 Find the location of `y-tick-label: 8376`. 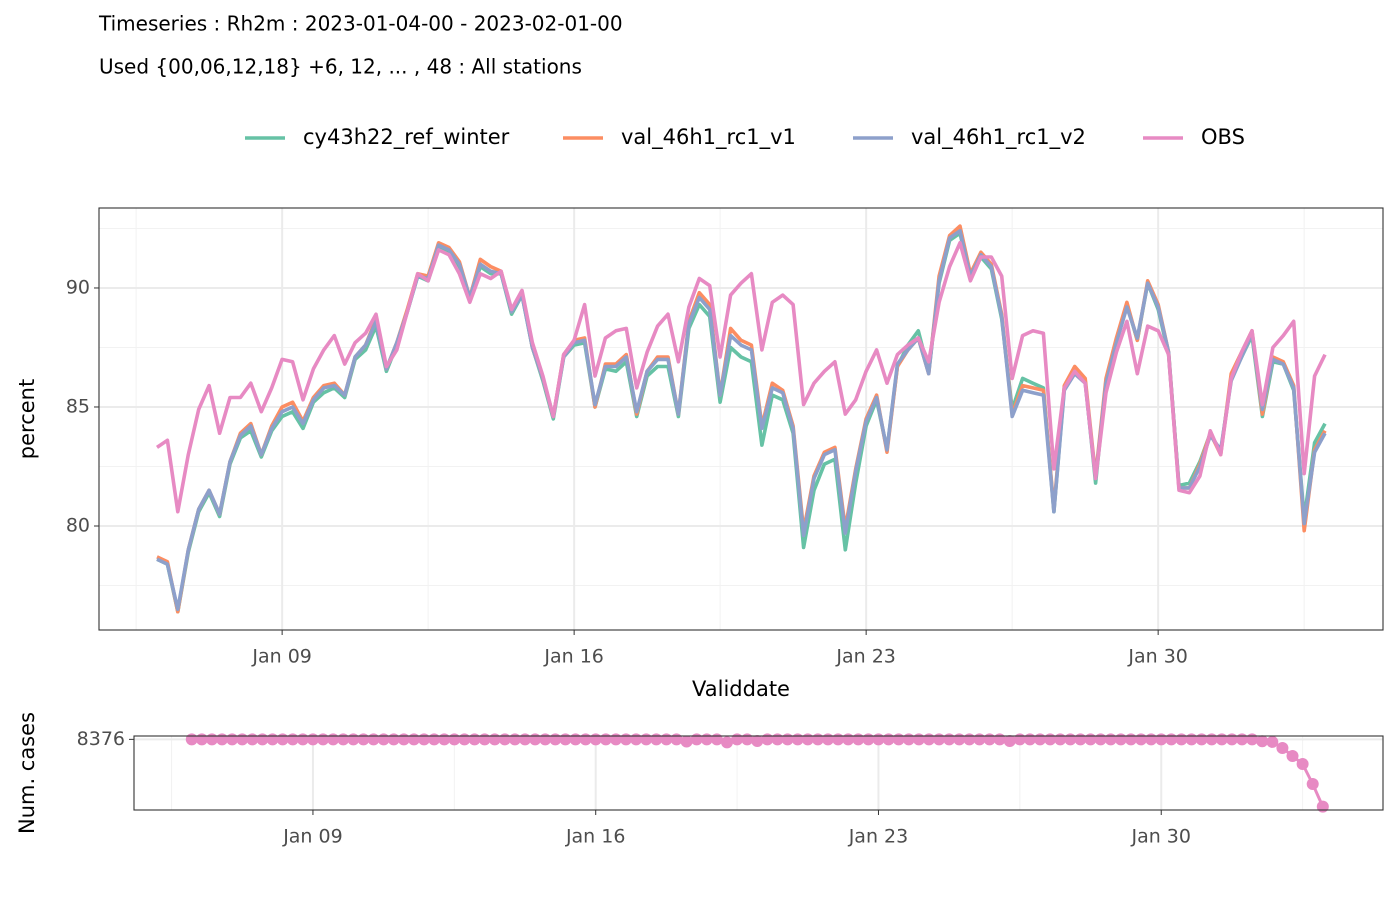

y-tick-label: 8376 is located at coordinates (101, 739).